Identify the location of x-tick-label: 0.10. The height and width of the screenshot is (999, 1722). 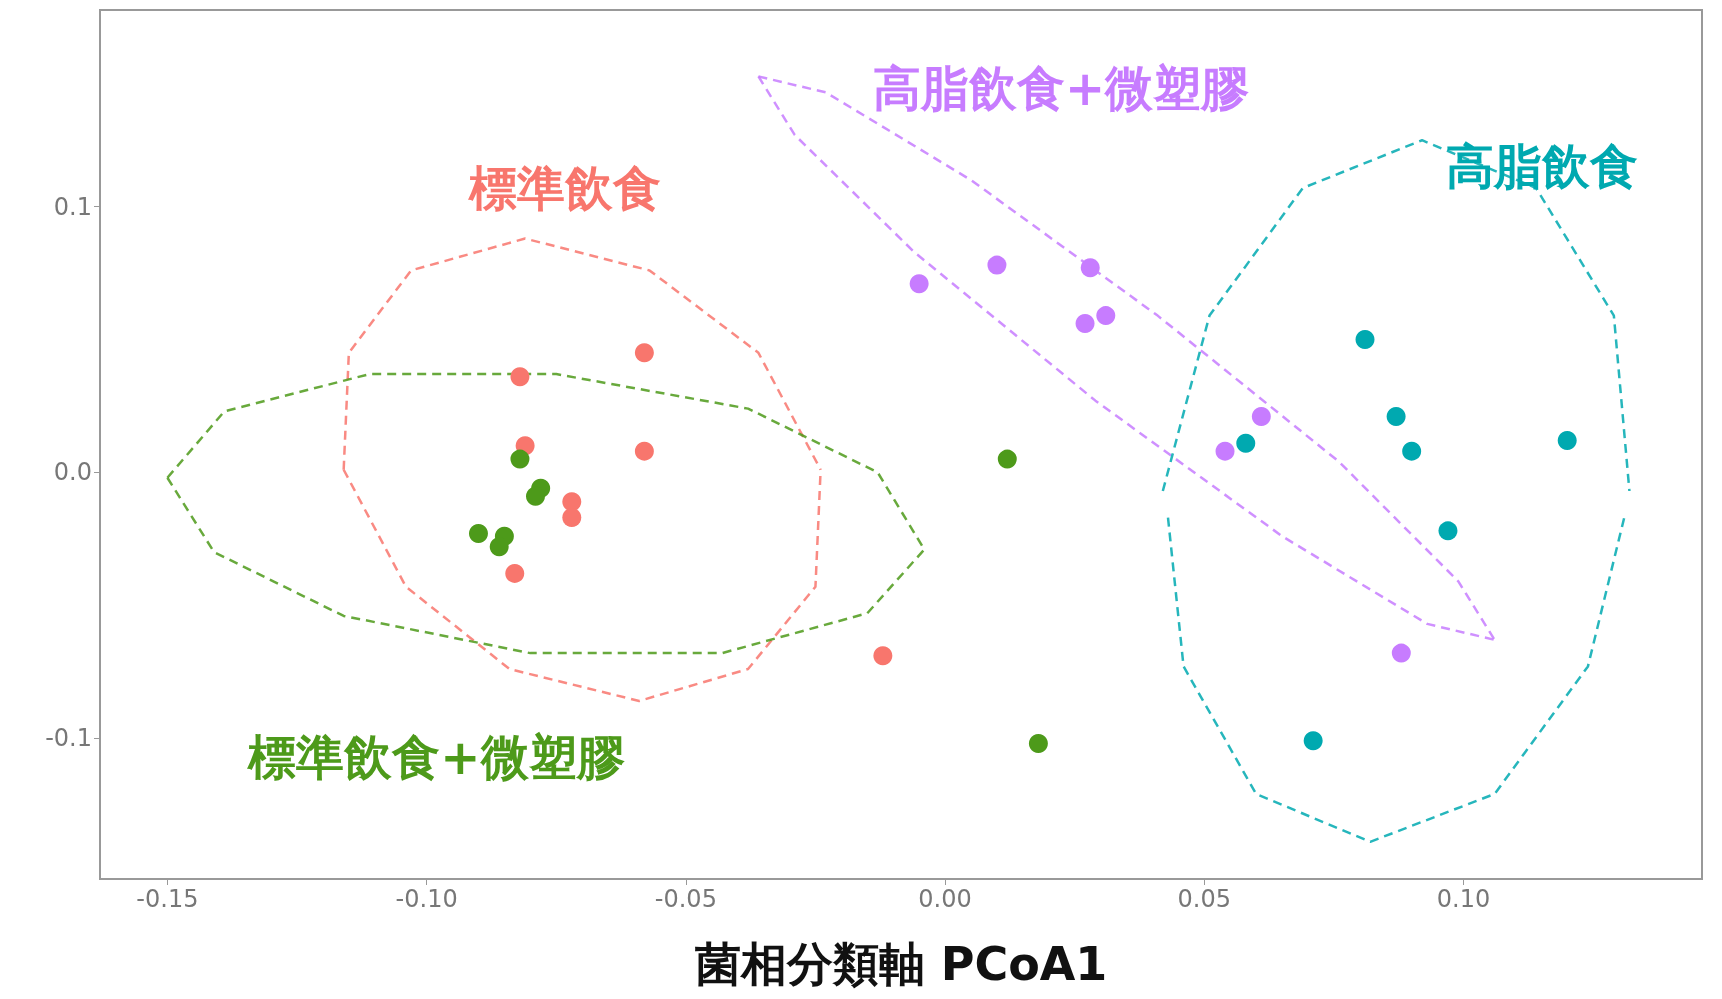
(1463, 899).